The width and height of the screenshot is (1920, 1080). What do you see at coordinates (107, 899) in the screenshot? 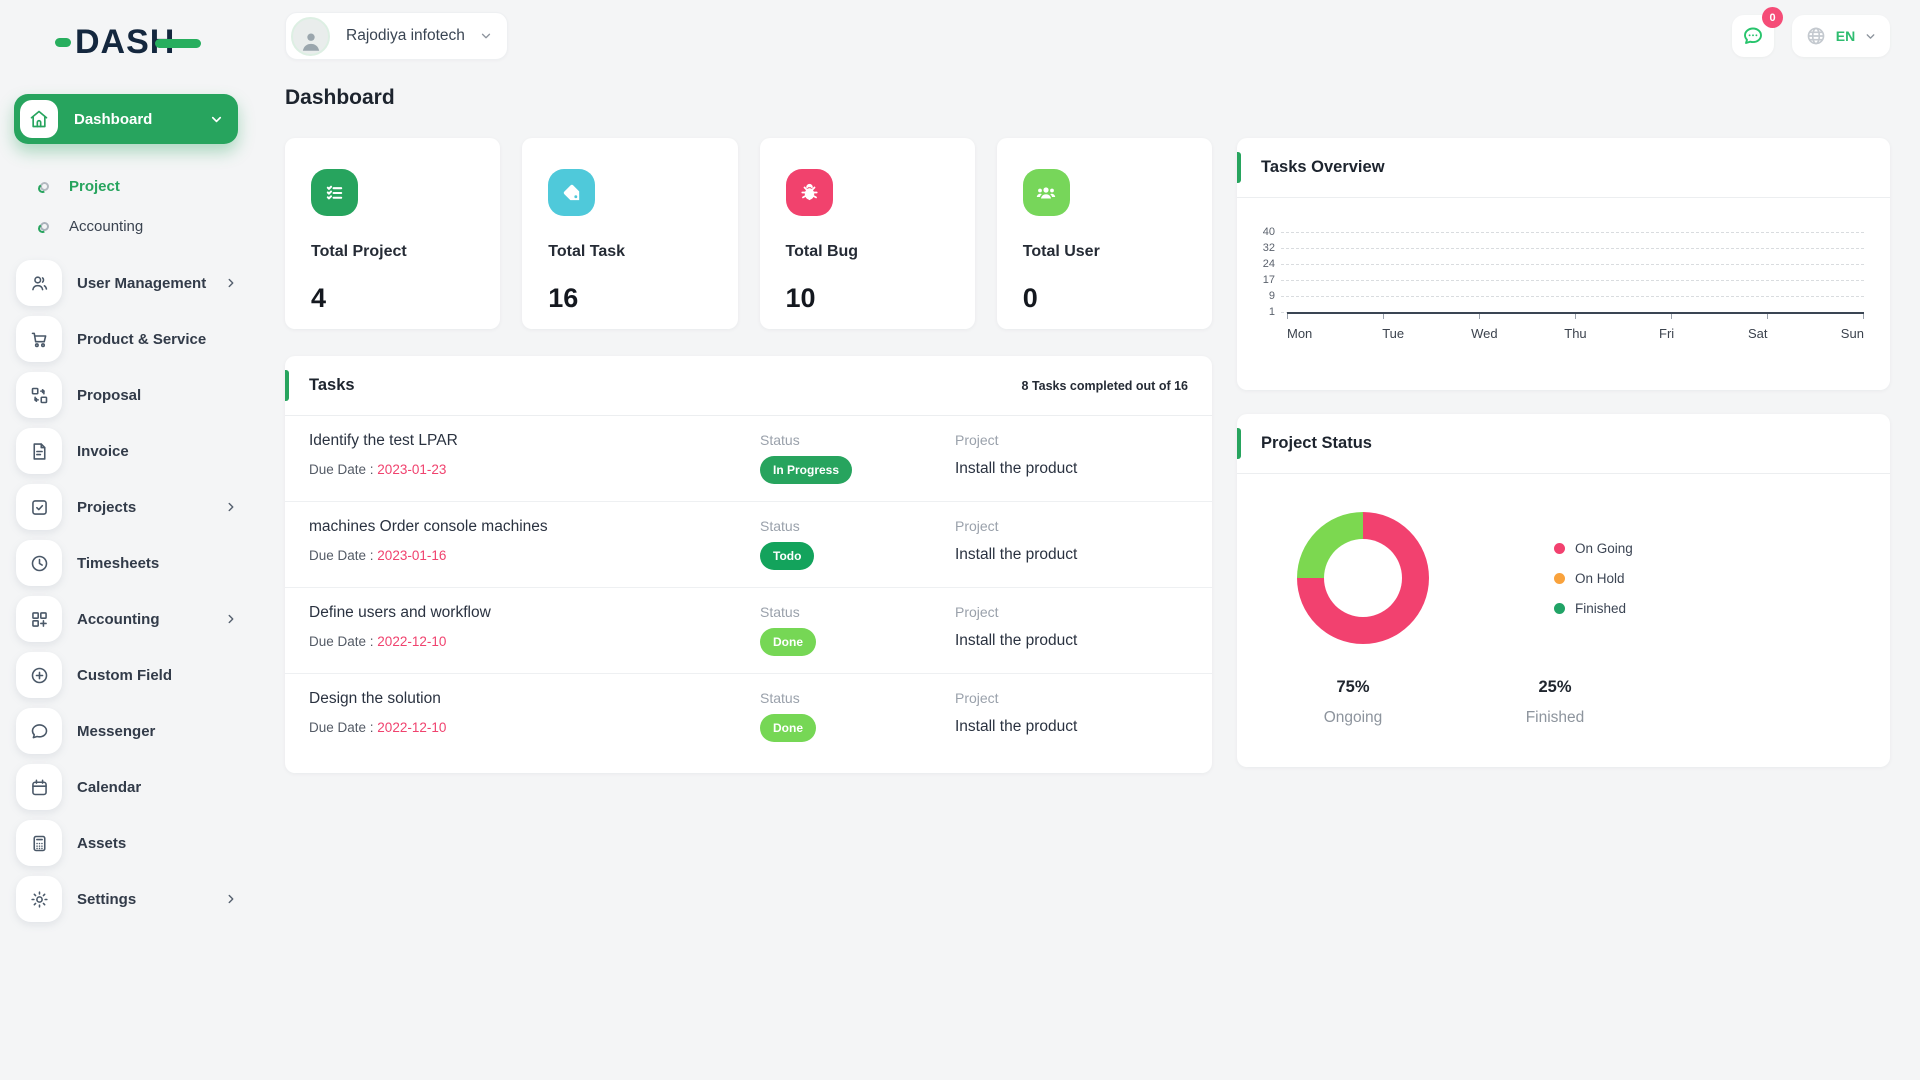
I see `sidebar-item-label: Settings` at bounding box center [107, 899].